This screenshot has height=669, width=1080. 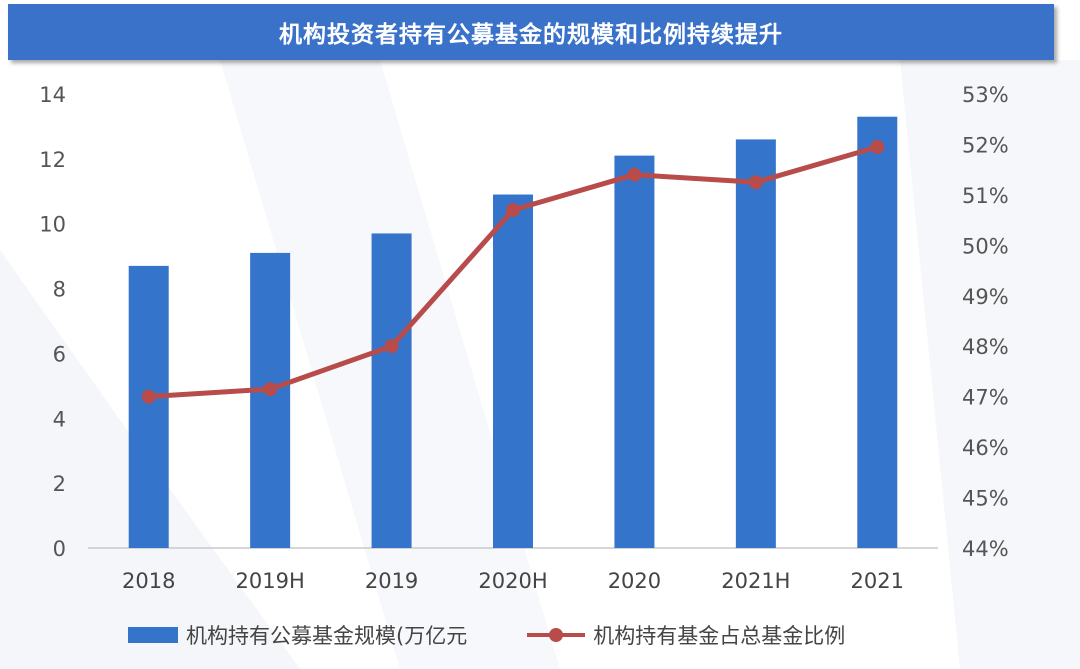 I want to click on legend-item-line: 机构持有基金占总基金比例, so click(x=686, y=635).